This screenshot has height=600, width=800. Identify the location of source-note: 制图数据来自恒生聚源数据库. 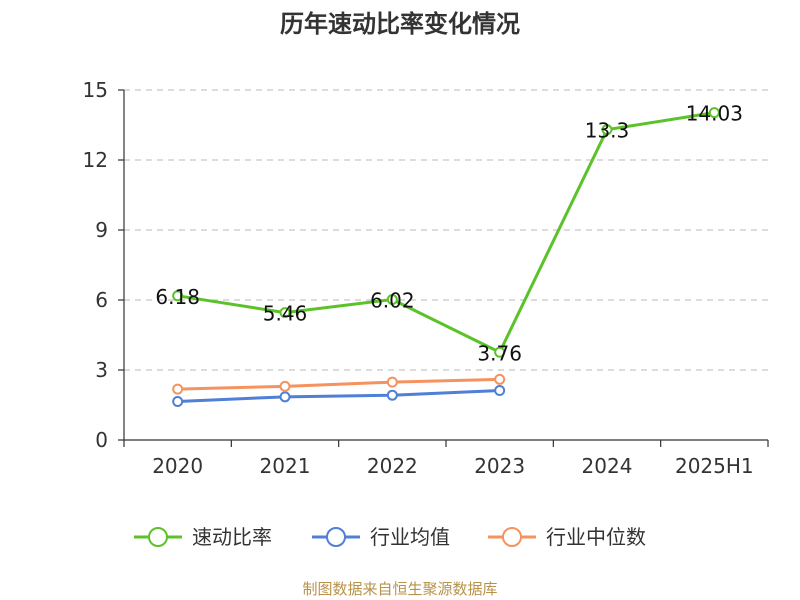
(399, 589).